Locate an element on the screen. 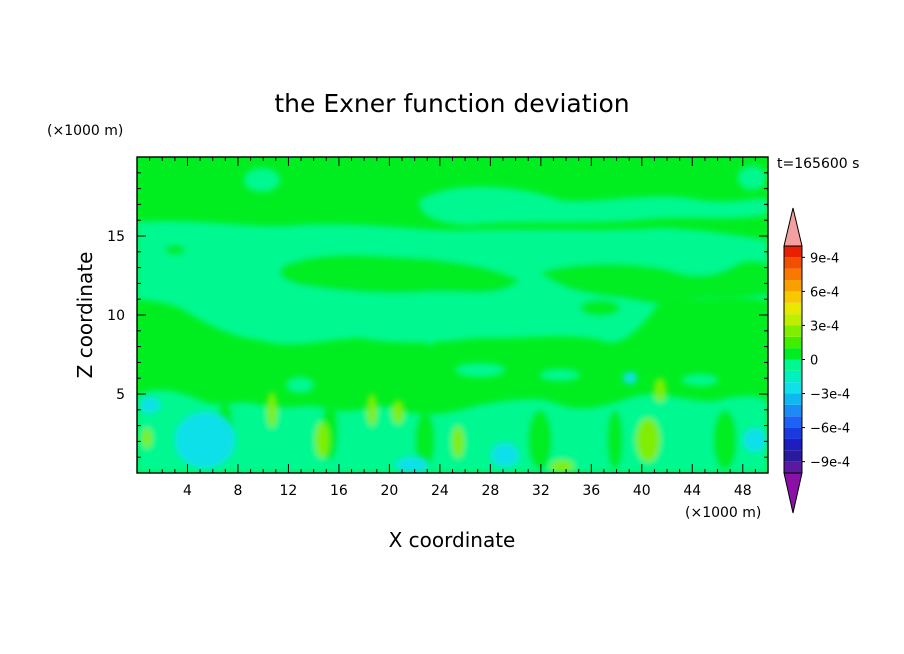  colorbar-tick-label: 9e-4 is located at coordinates (824, 258).